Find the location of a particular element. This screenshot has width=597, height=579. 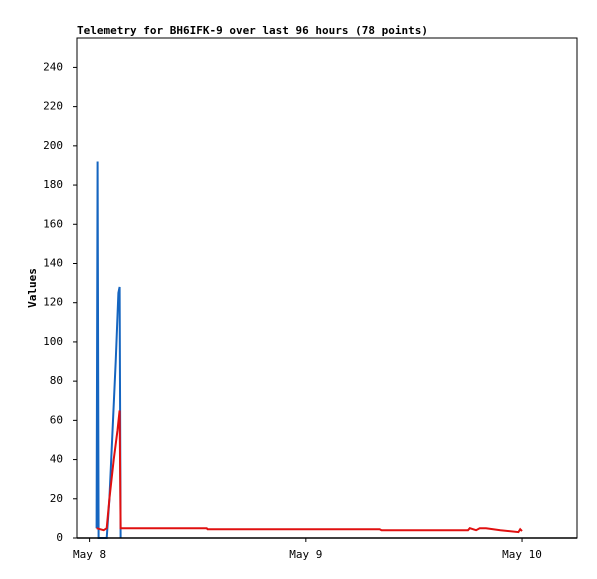

y-tick-label: 120 is located at coordinates (53, 302).